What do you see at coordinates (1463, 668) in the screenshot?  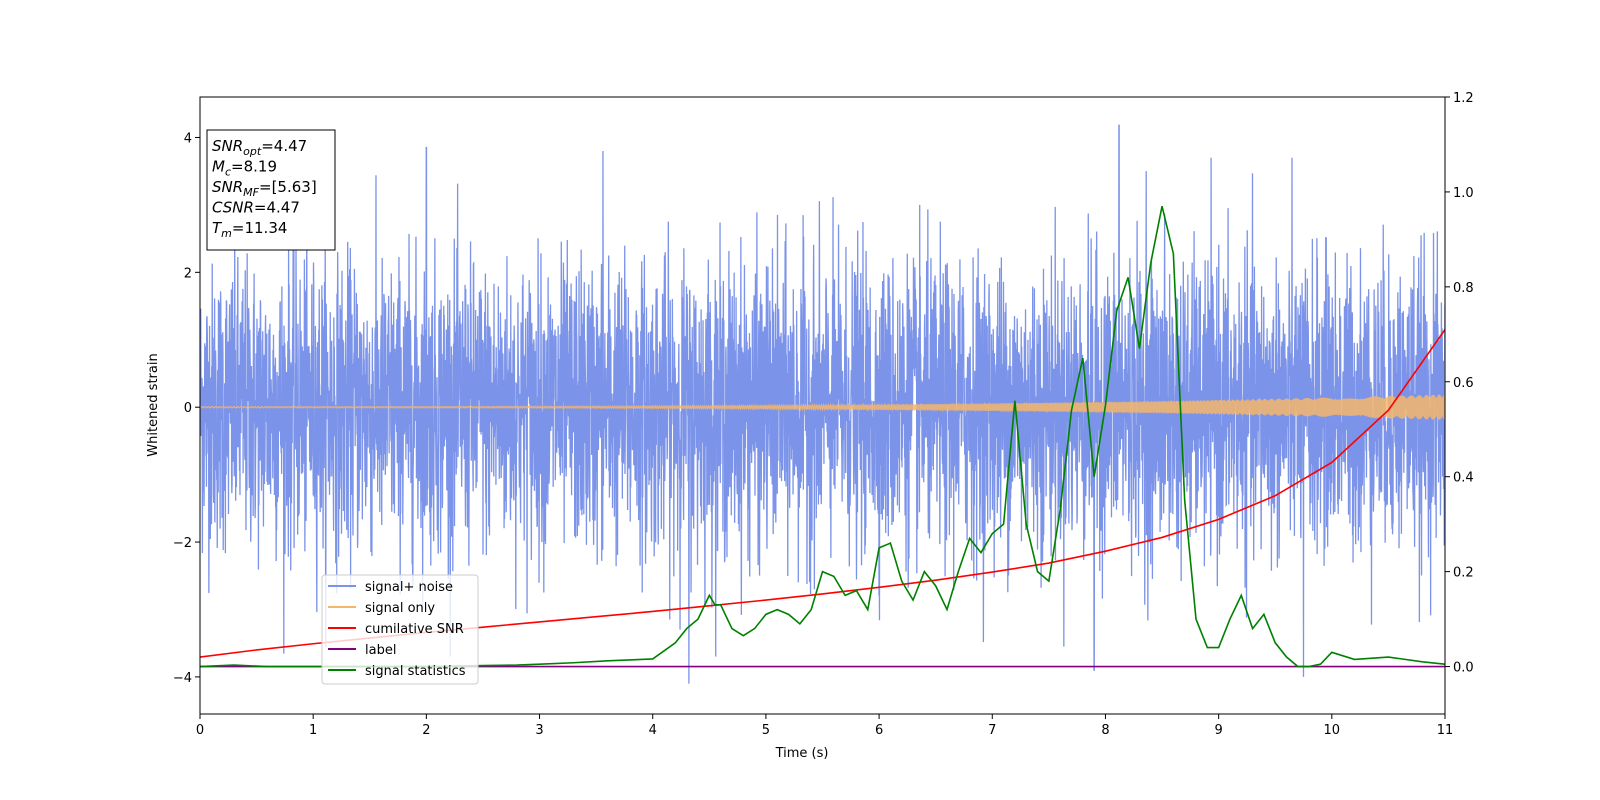 I see `y-right-tick-label: 0.0` at bounding box center [1463, 668].